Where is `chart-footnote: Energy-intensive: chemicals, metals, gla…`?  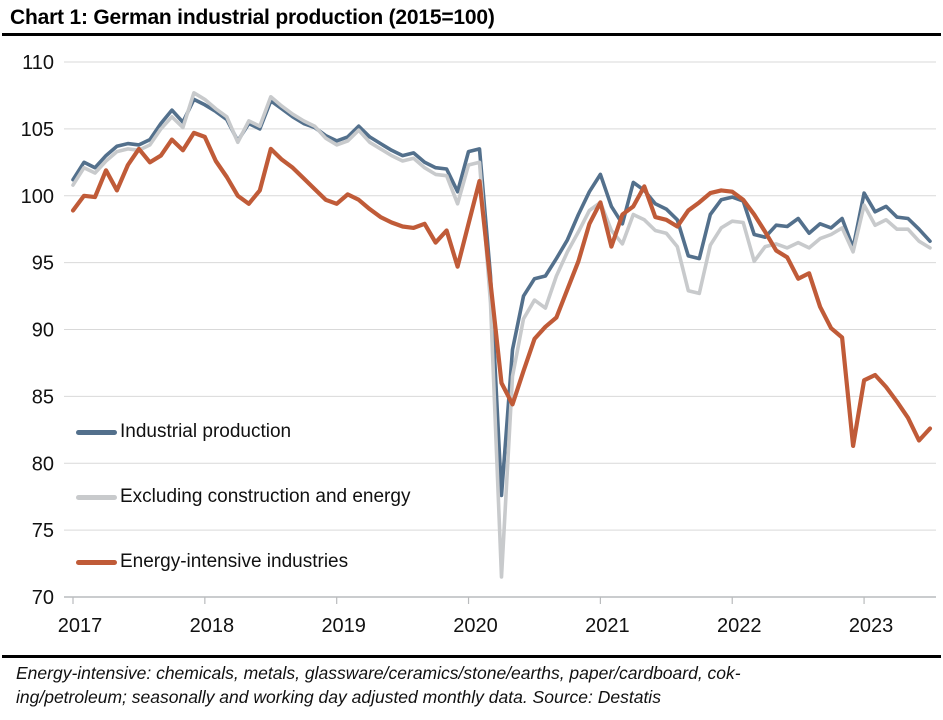
chart-footnote: Energy-intensive: chemicals, metals, gla… is located at coordinates (472, 685).